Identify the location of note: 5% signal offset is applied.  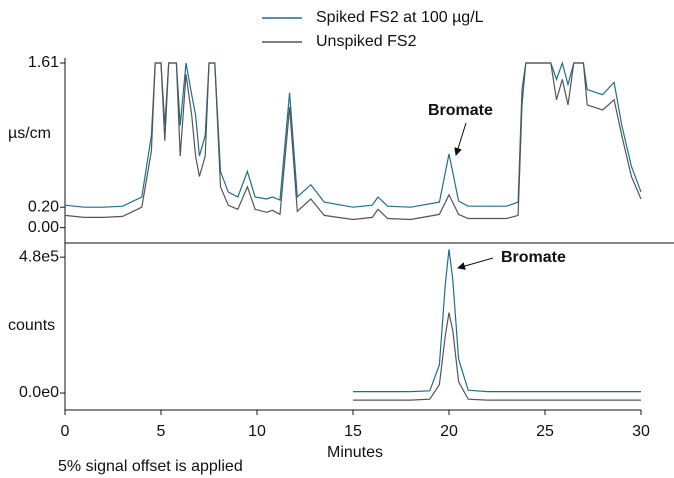
(150, 466).